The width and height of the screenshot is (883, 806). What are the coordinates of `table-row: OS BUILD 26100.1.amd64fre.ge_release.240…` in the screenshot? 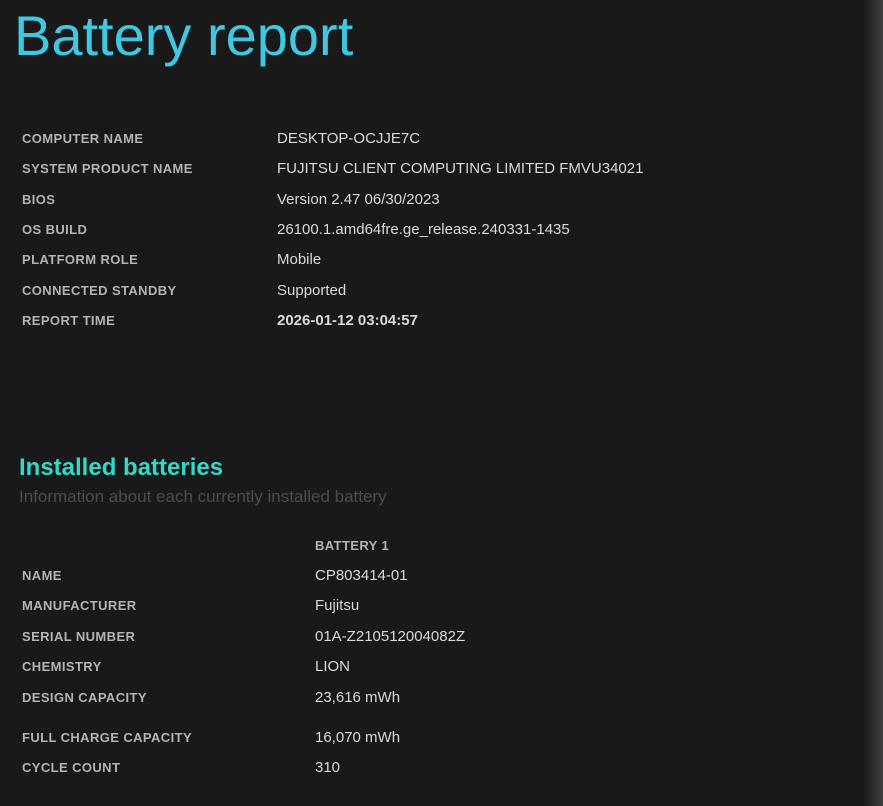 It's located at (452, 229).